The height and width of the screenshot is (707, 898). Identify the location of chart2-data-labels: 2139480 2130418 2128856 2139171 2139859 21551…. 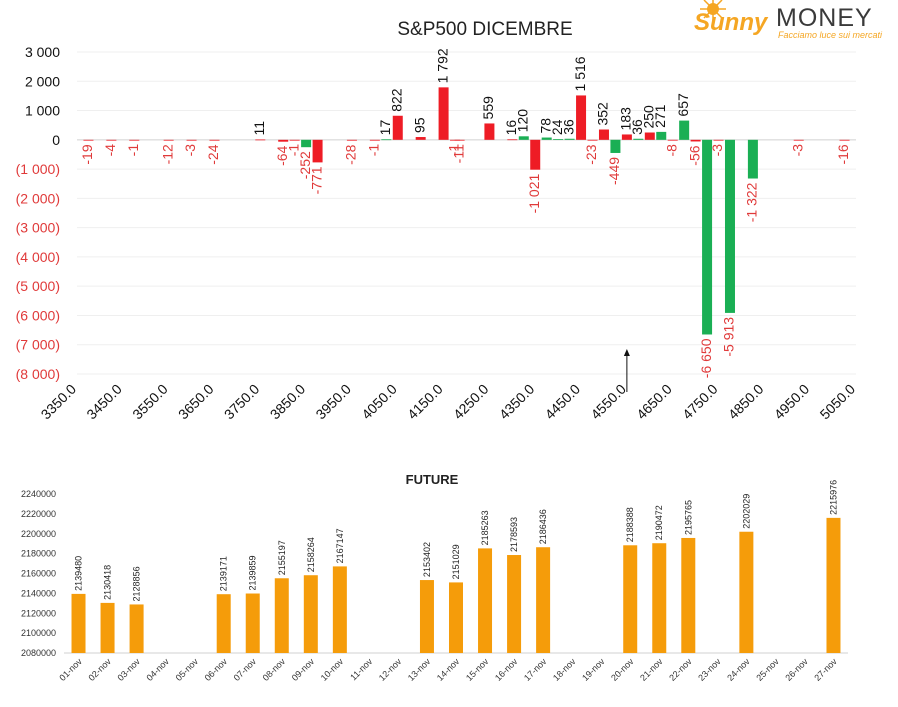
(456, 541).